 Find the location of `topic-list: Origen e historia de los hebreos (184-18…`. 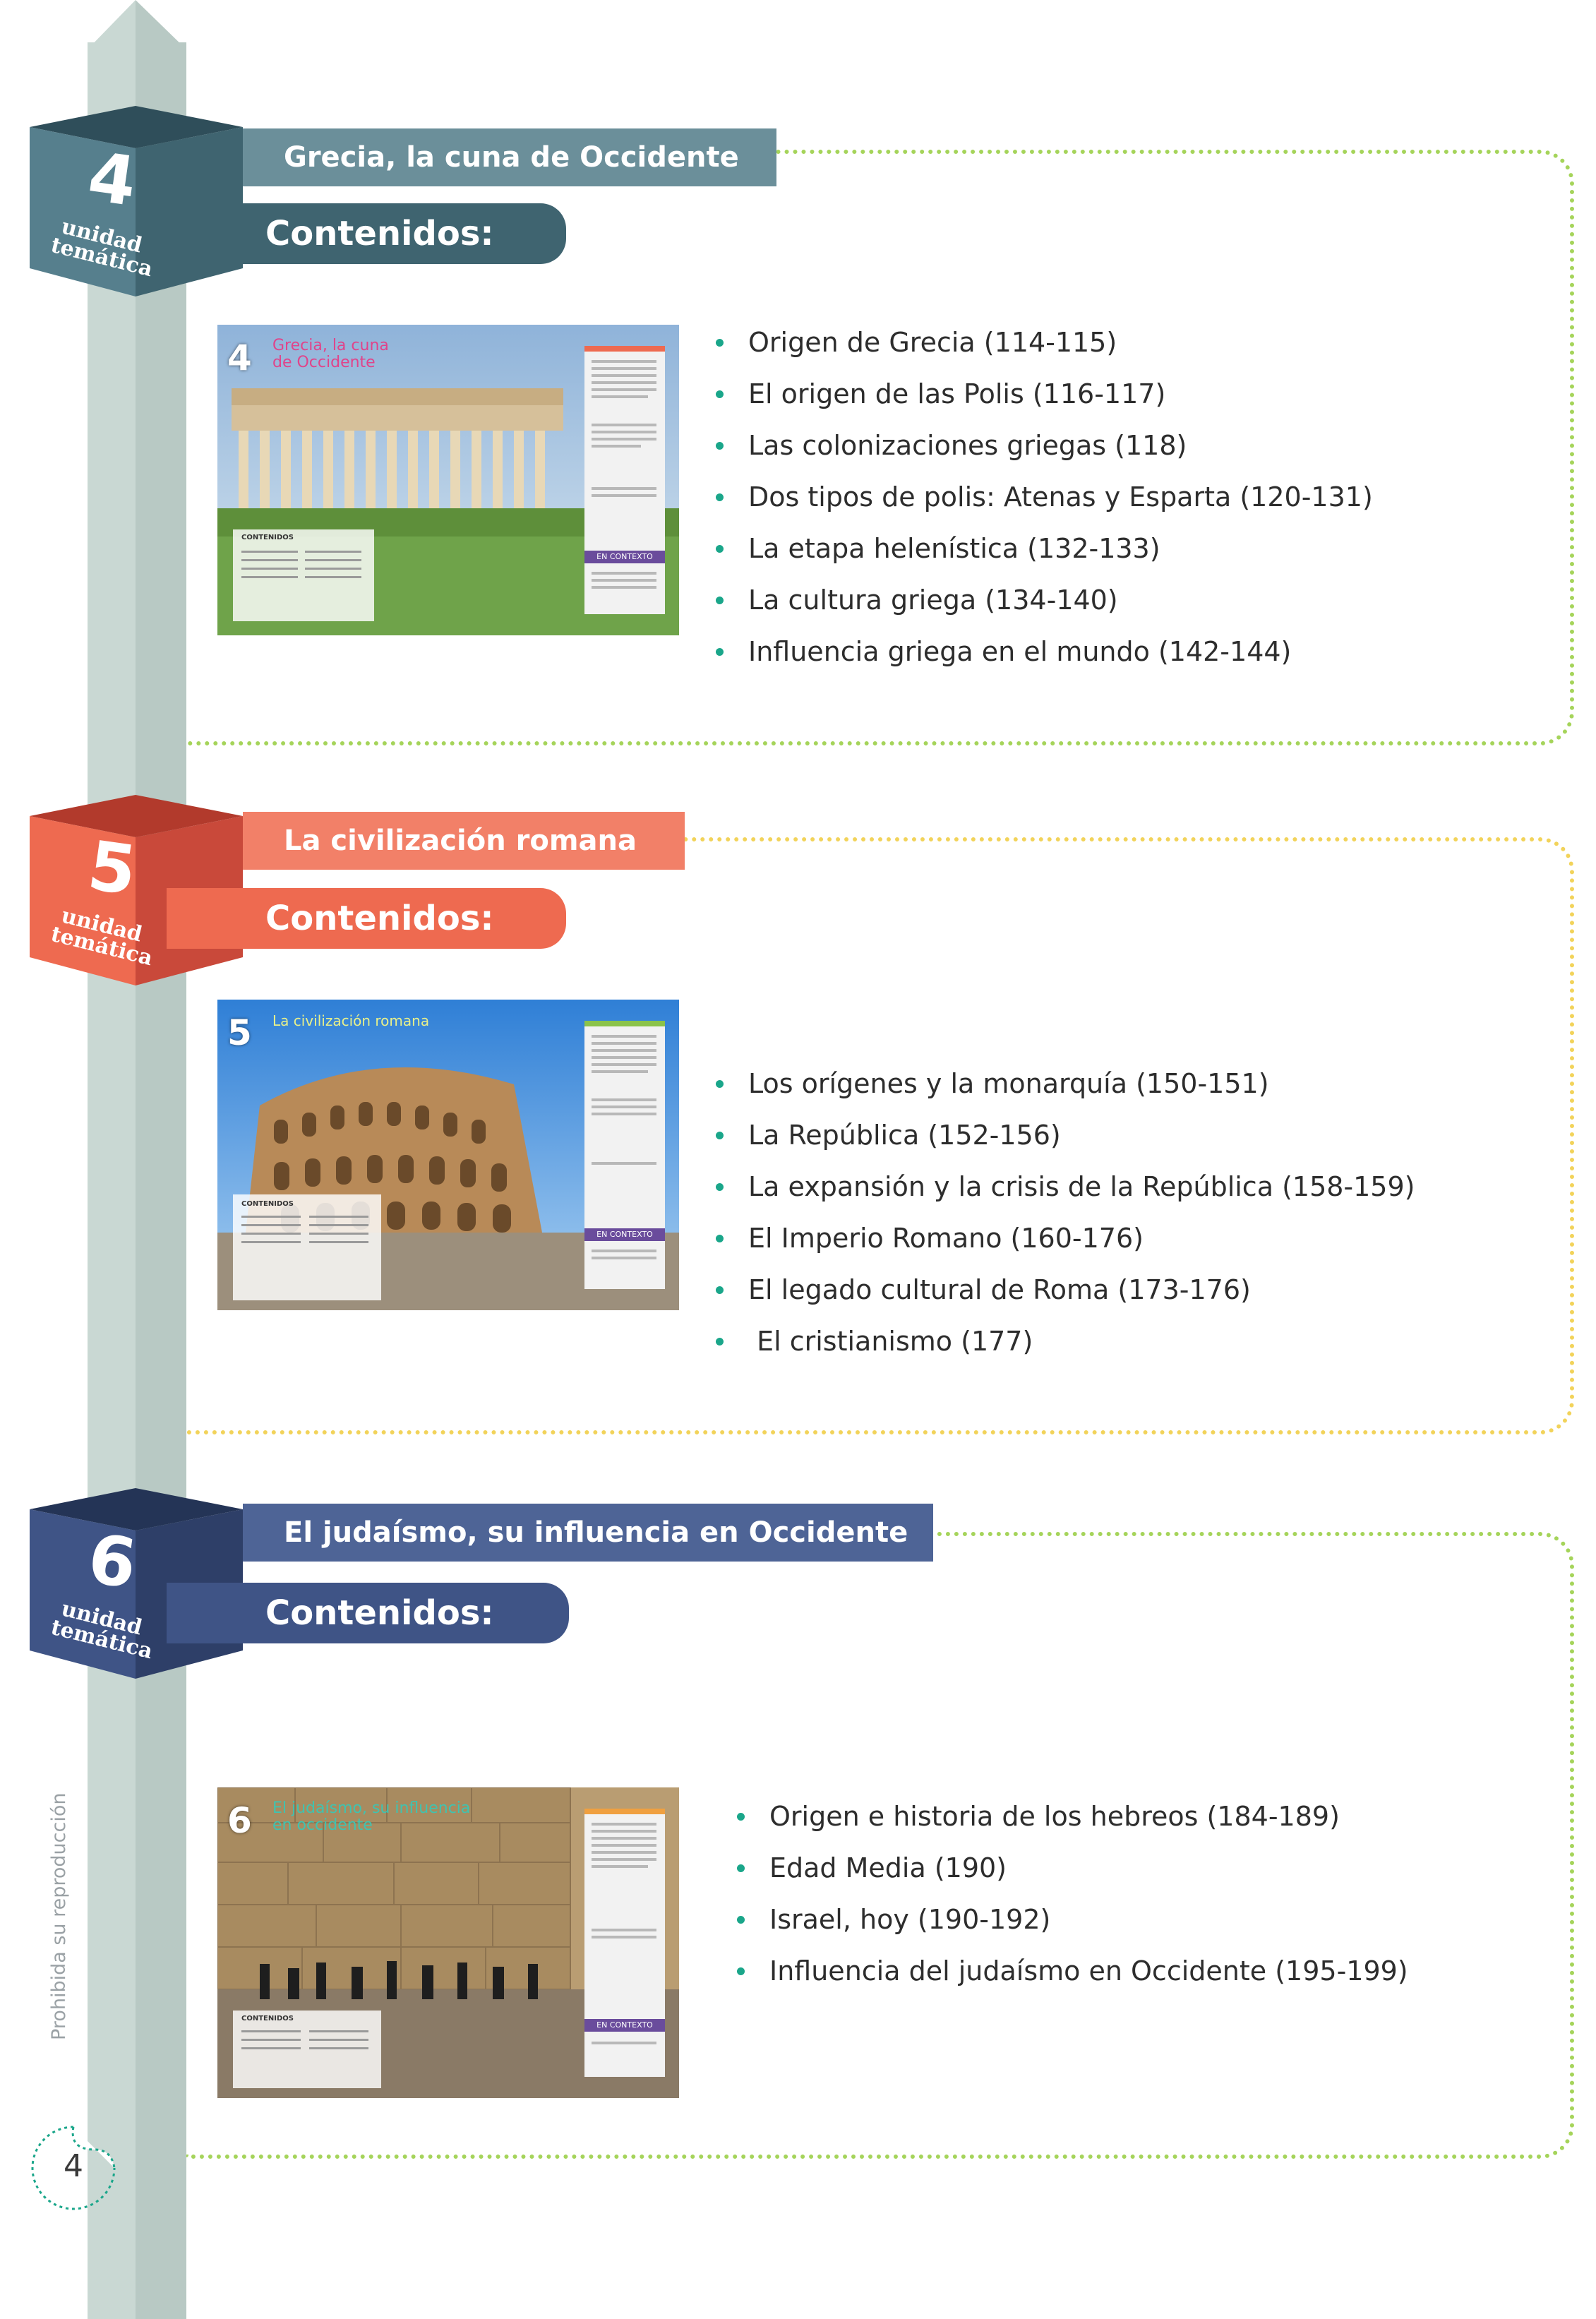

topic-list: Origen e historia de los hebreos (184-18… is located at coordinates (1071, 1903).